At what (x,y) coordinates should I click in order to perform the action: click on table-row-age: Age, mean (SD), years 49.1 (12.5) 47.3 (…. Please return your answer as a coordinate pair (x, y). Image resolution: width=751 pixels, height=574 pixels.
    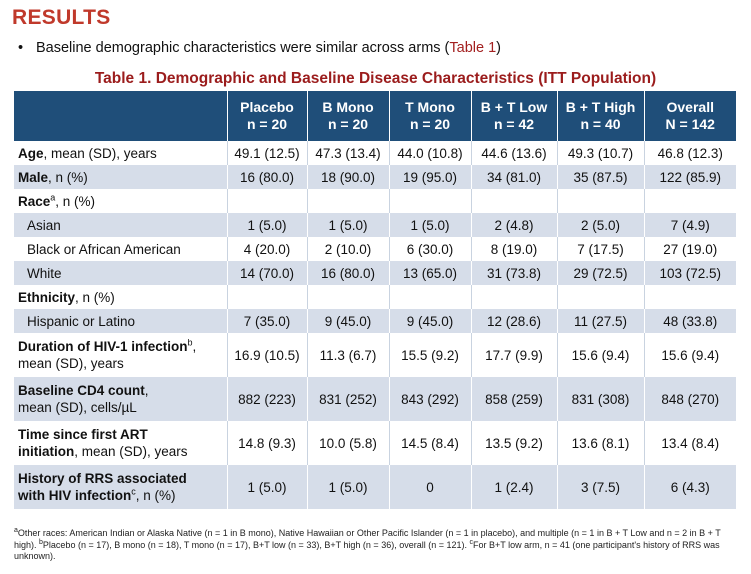
    Looking at the image, I should click on (375, 153).